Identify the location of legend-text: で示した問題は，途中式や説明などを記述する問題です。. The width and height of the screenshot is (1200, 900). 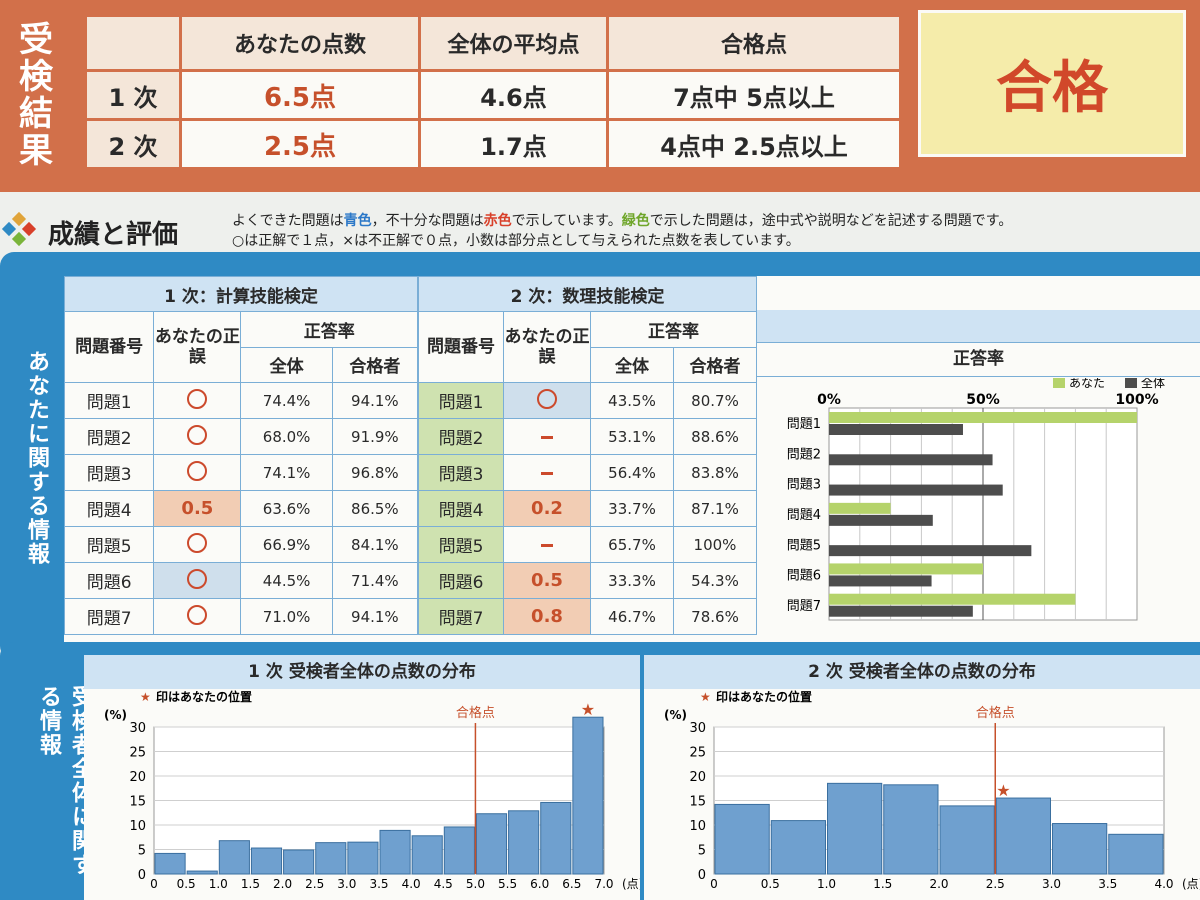
(831, 221).